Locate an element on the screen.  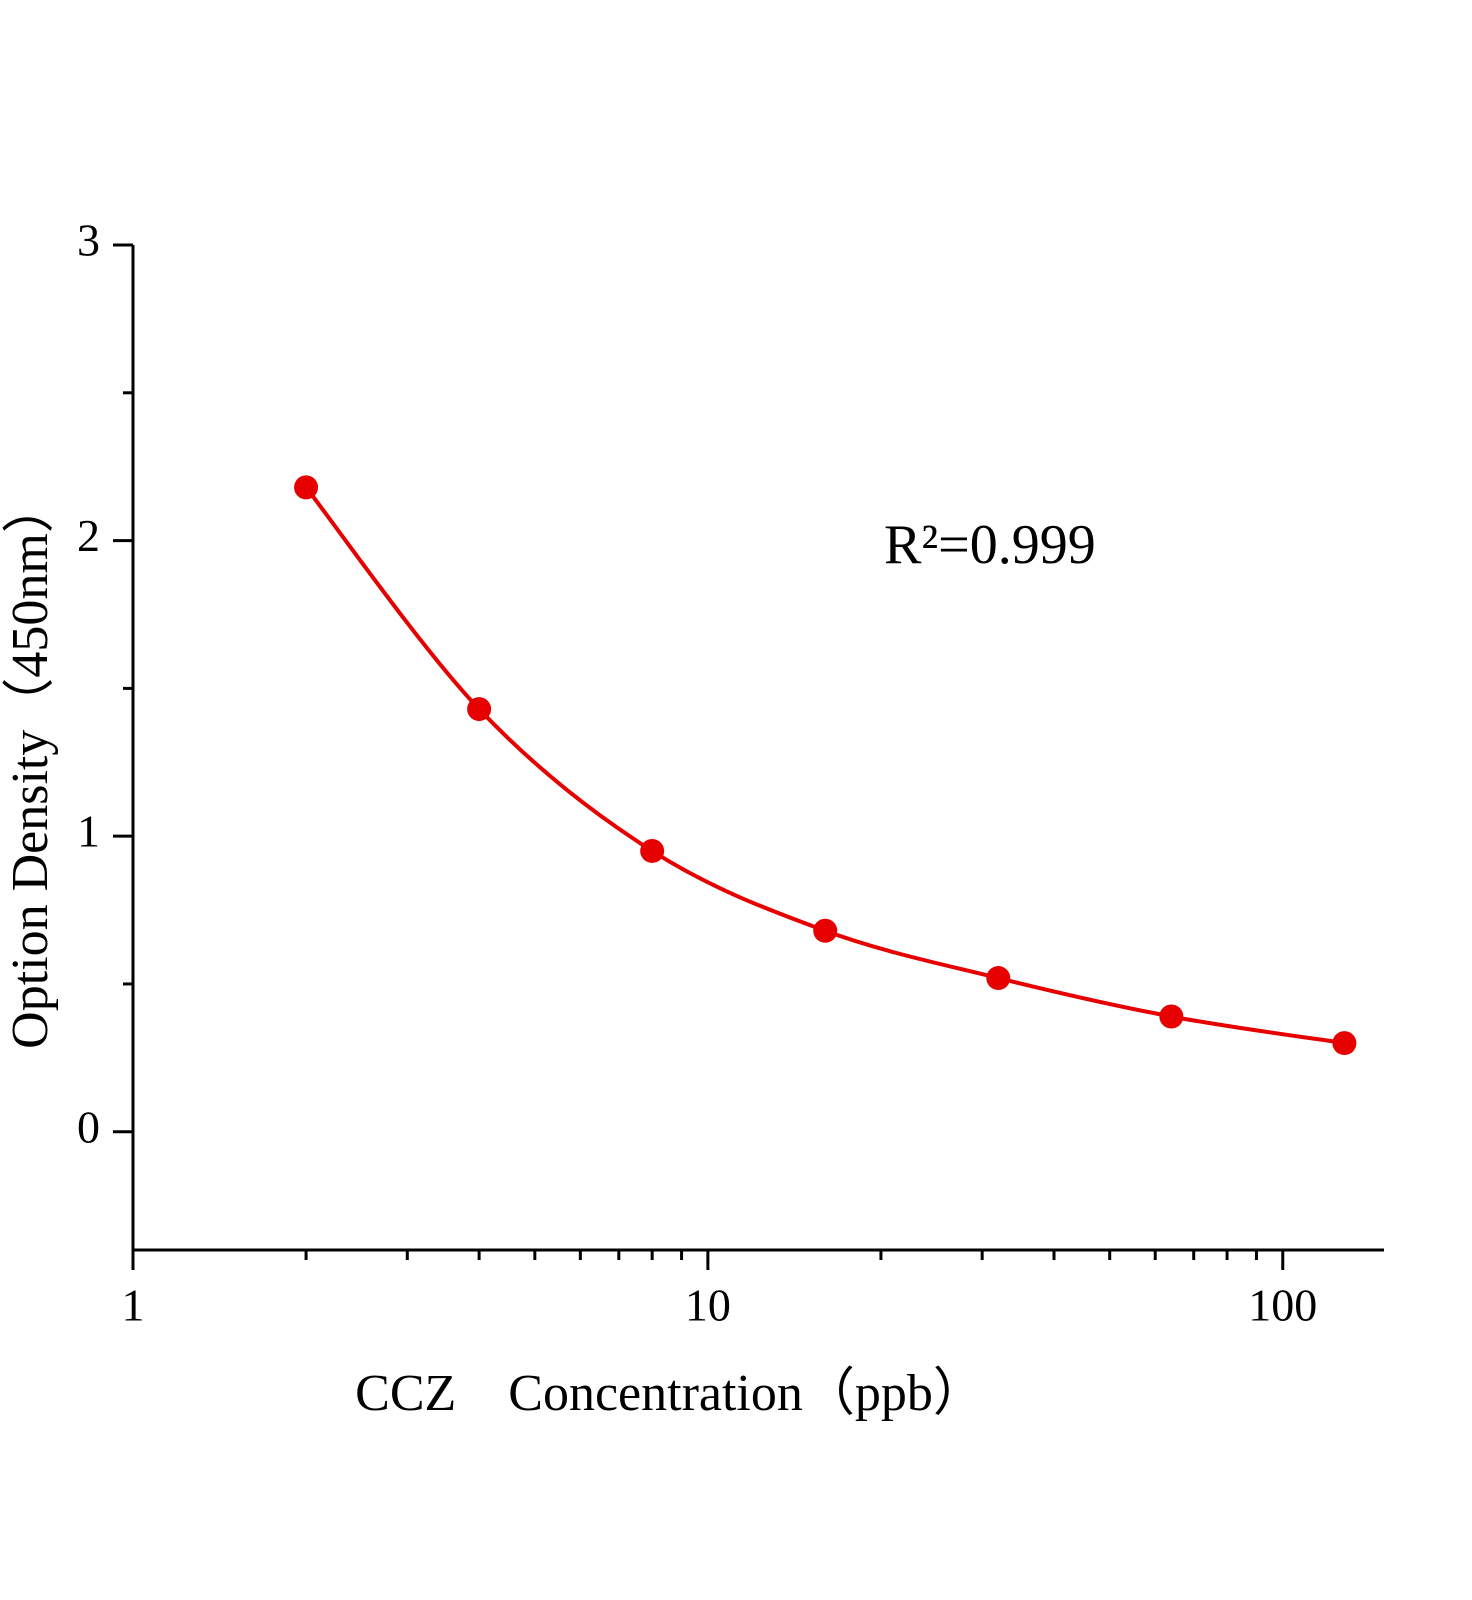
x-tick-label: 1 is located at coordinates (133, 1305).